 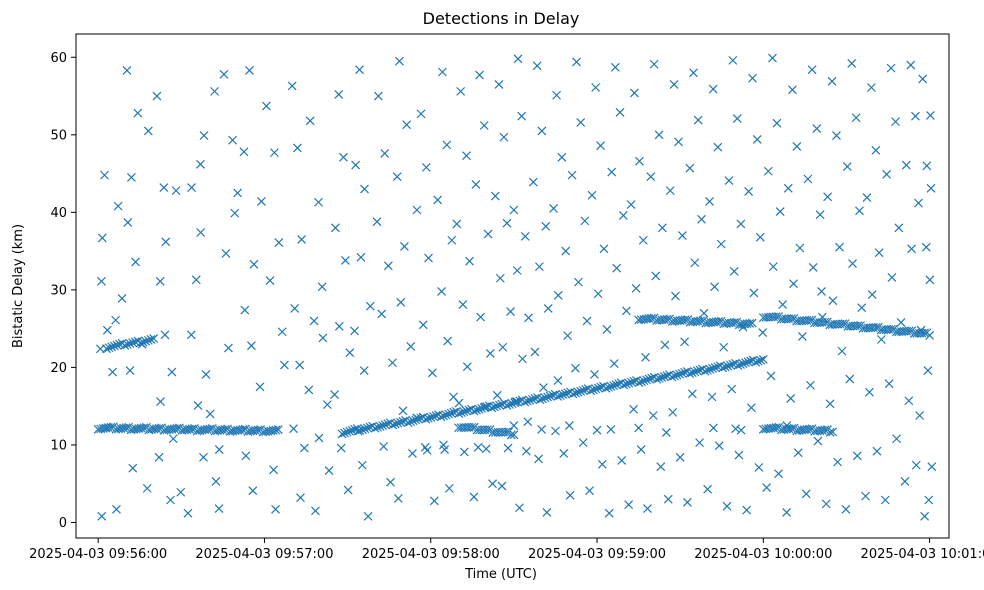 What do you see at coordinates (431, 554) in the screenshot?
I see `x-tick-label: 2025-04-03 09:58:00` at bounding box center [431, 554].